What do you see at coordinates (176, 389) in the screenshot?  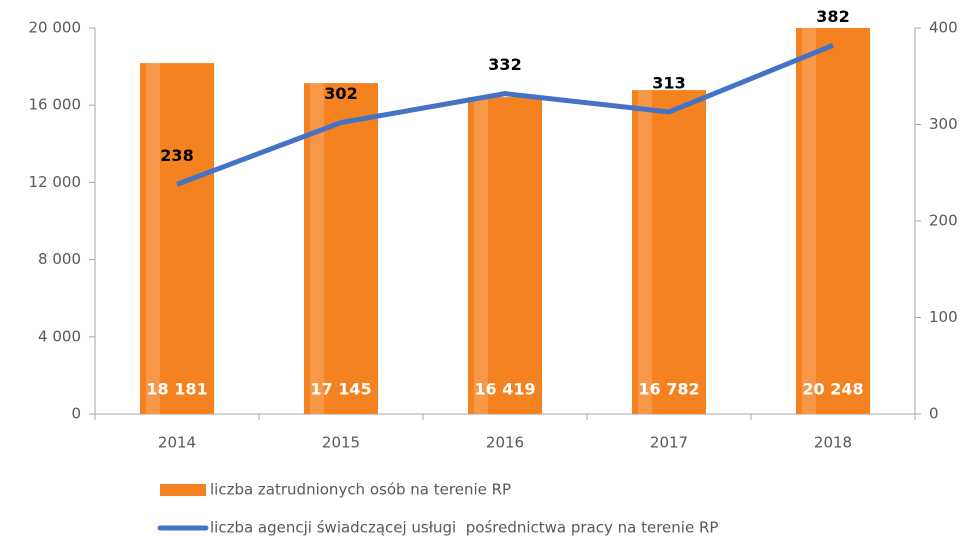 I see `bar-value-label: 18 181` at bounding box center [176, 389].